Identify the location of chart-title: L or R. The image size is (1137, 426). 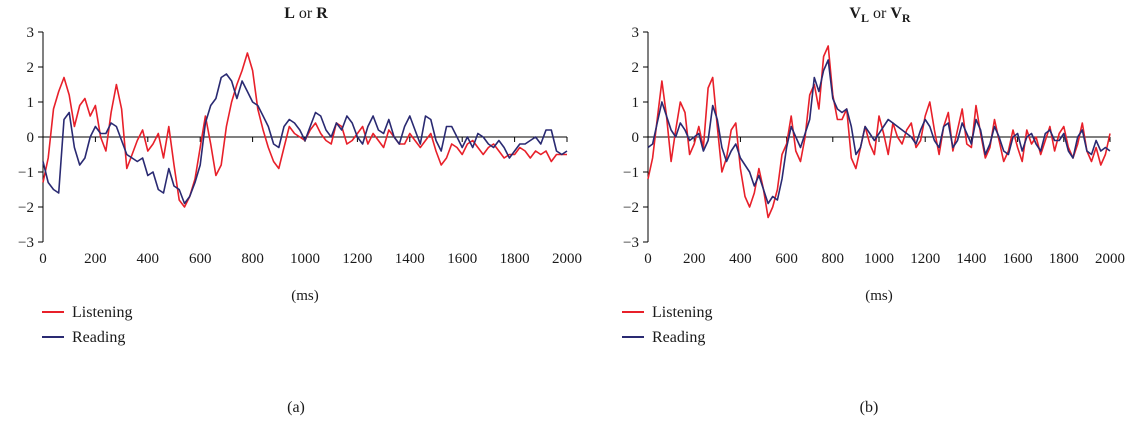
(306, 13).